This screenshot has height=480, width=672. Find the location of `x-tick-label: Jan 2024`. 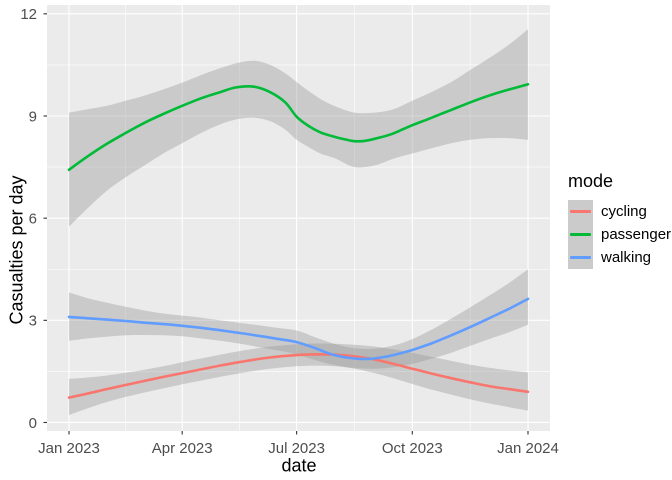

x-tick-label: Jan 2024 is located at coordinates (528, 448).